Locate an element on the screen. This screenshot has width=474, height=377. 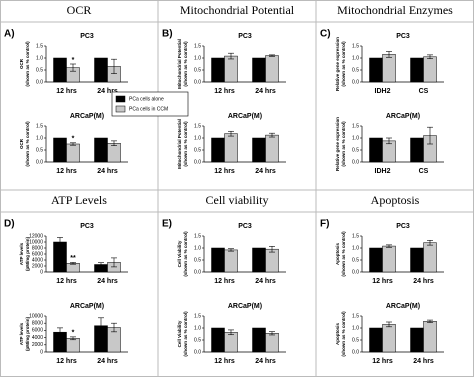
y-tick-label: 0 is located at coordinates (41, 352).